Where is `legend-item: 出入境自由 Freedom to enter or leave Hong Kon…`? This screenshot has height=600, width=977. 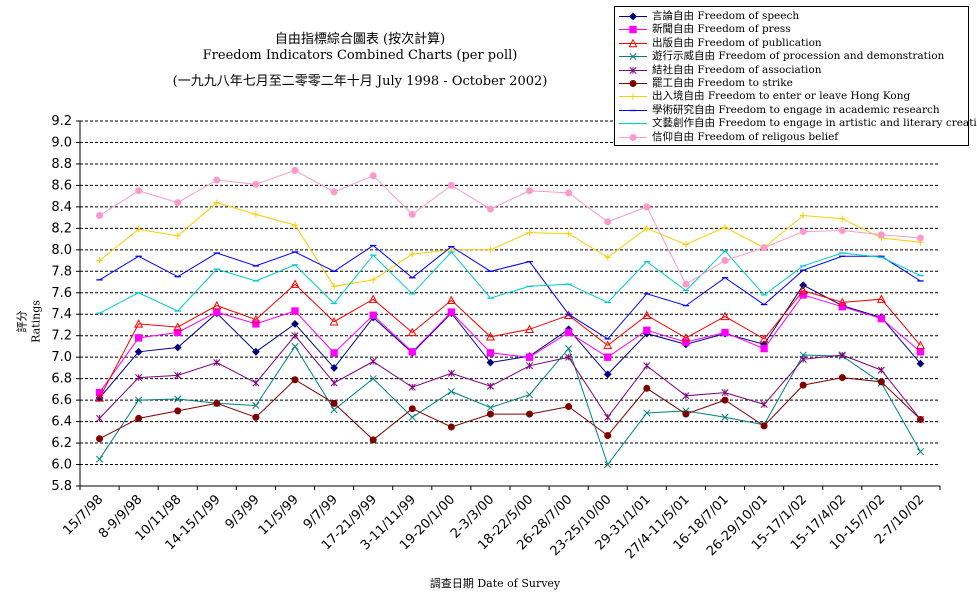 legend-item: 出入境自由 Freedom to enter or leave Hong Kon… is located at coordinates (791, 96).